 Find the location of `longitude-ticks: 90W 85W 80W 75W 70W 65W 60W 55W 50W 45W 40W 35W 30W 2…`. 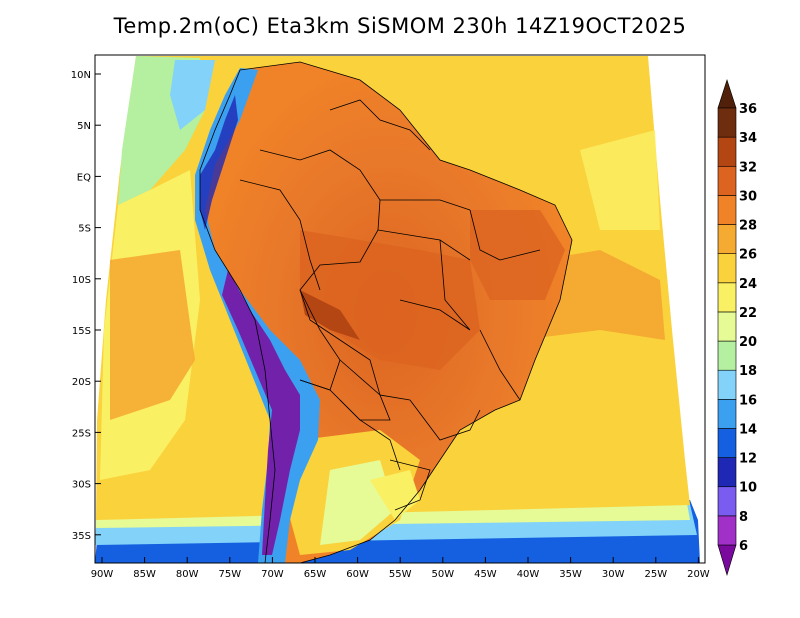

longitude-ticks: 90W 85W 80W 75W 70W 65W 60W 55W 50W 45W 40W 35W 30W 2… is located at coordinates (400, 568).